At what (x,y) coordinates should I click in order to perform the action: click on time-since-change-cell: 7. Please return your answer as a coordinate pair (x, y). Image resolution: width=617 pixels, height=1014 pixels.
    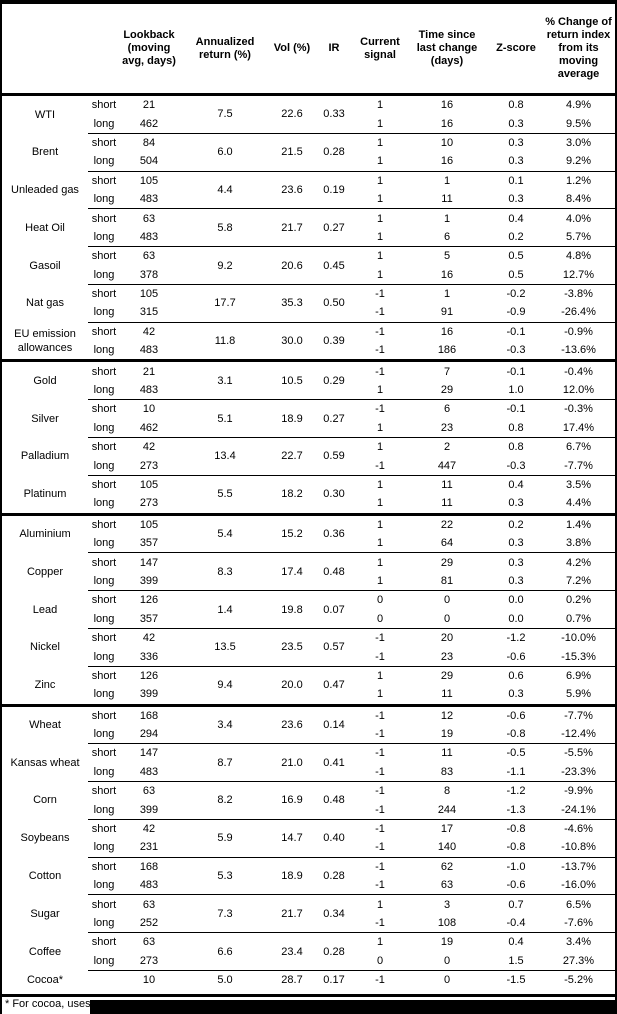
    Looking at the image, I should click on (447, 370).